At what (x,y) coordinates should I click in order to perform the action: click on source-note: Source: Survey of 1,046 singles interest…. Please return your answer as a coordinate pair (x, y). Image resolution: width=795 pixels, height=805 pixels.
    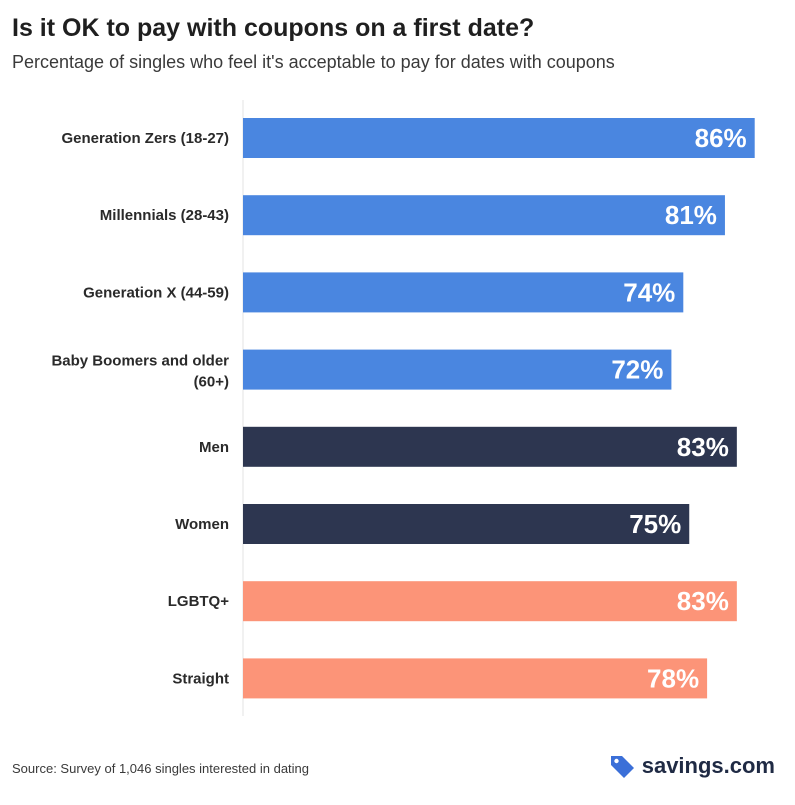
    Looking at the image, I should click on (161, 768).